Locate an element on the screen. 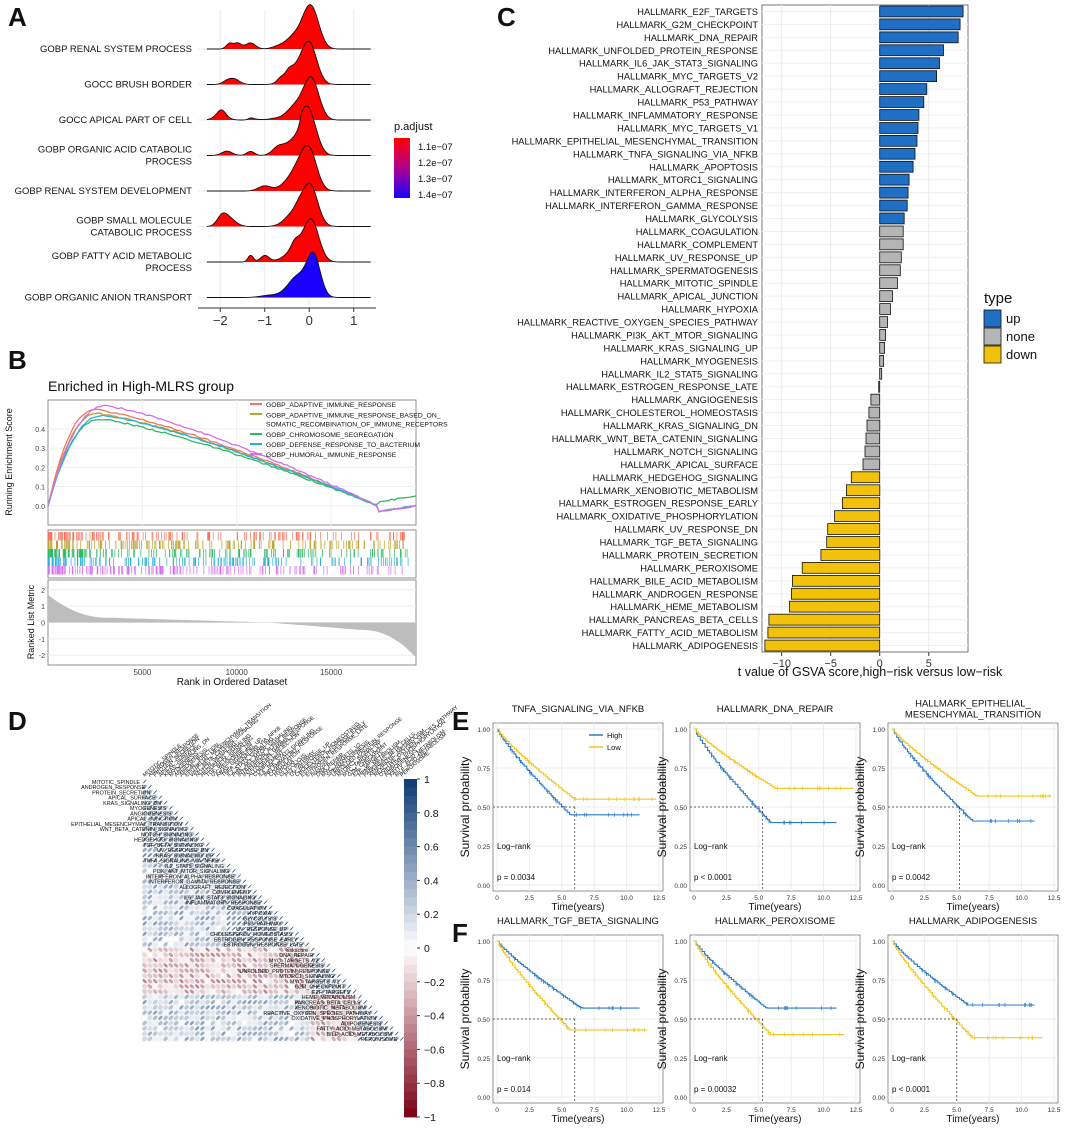 This screenshot has height=1130, width=1065. km-x-tick-label: 12.5 is located at coordinates (659, 1110).